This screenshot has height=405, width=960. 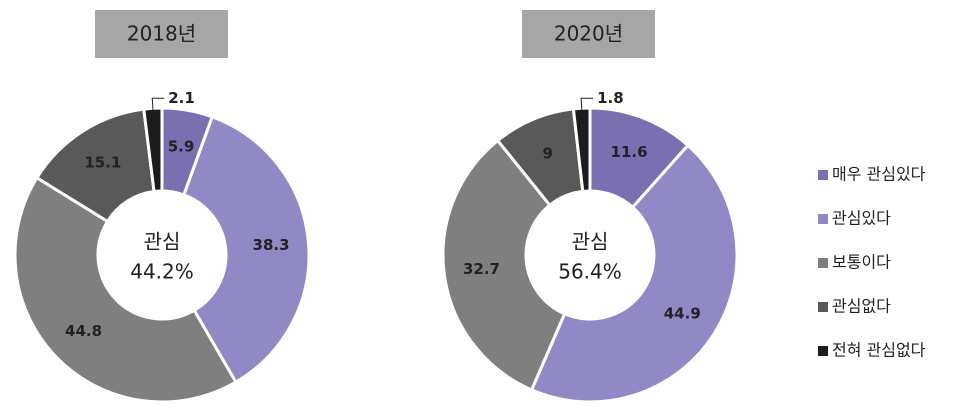 I want to click on data-label: 5.9, so click(x=181, y=147).